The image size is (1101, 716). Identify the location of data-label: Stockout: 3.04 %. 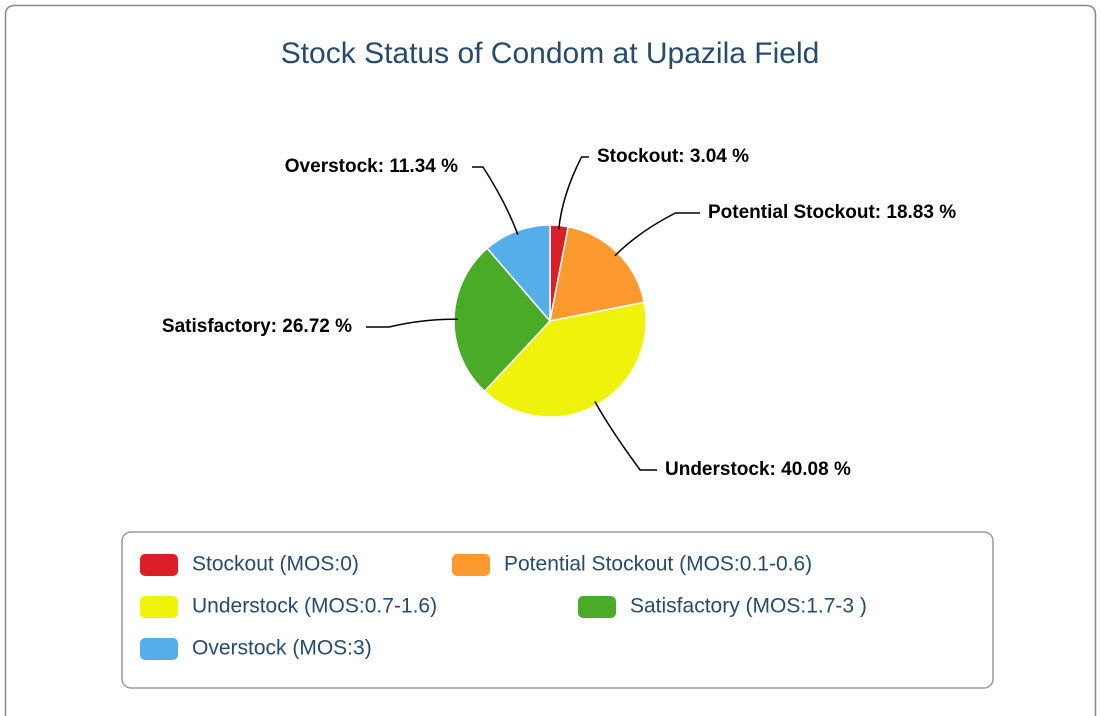
(673, 156).